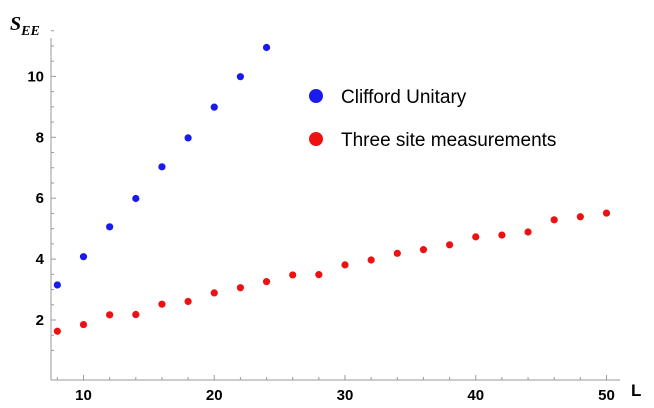 Image resolution: width=654 pixels, height=408 pixels. What do you see at coordinates (25, 26) in the screenshot?
I see `y-axis-title: SEE` at bounding box center [25, 26].